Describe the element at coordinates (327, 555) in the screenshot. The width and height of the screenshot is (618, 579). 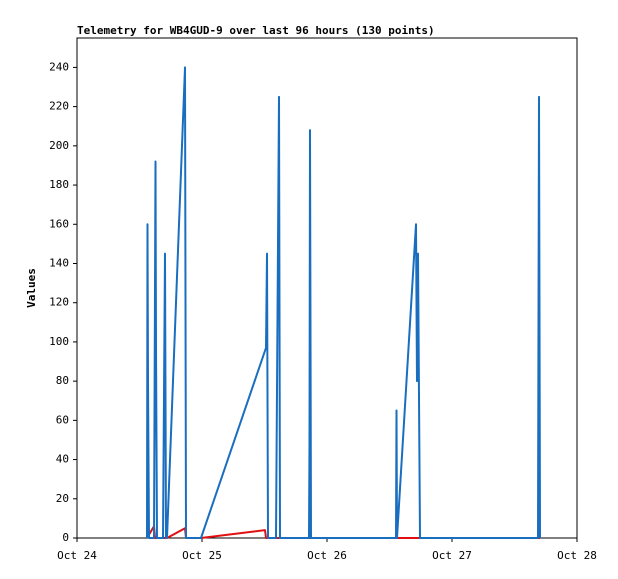
I see `x-tick-label: Oct 26` at that location.